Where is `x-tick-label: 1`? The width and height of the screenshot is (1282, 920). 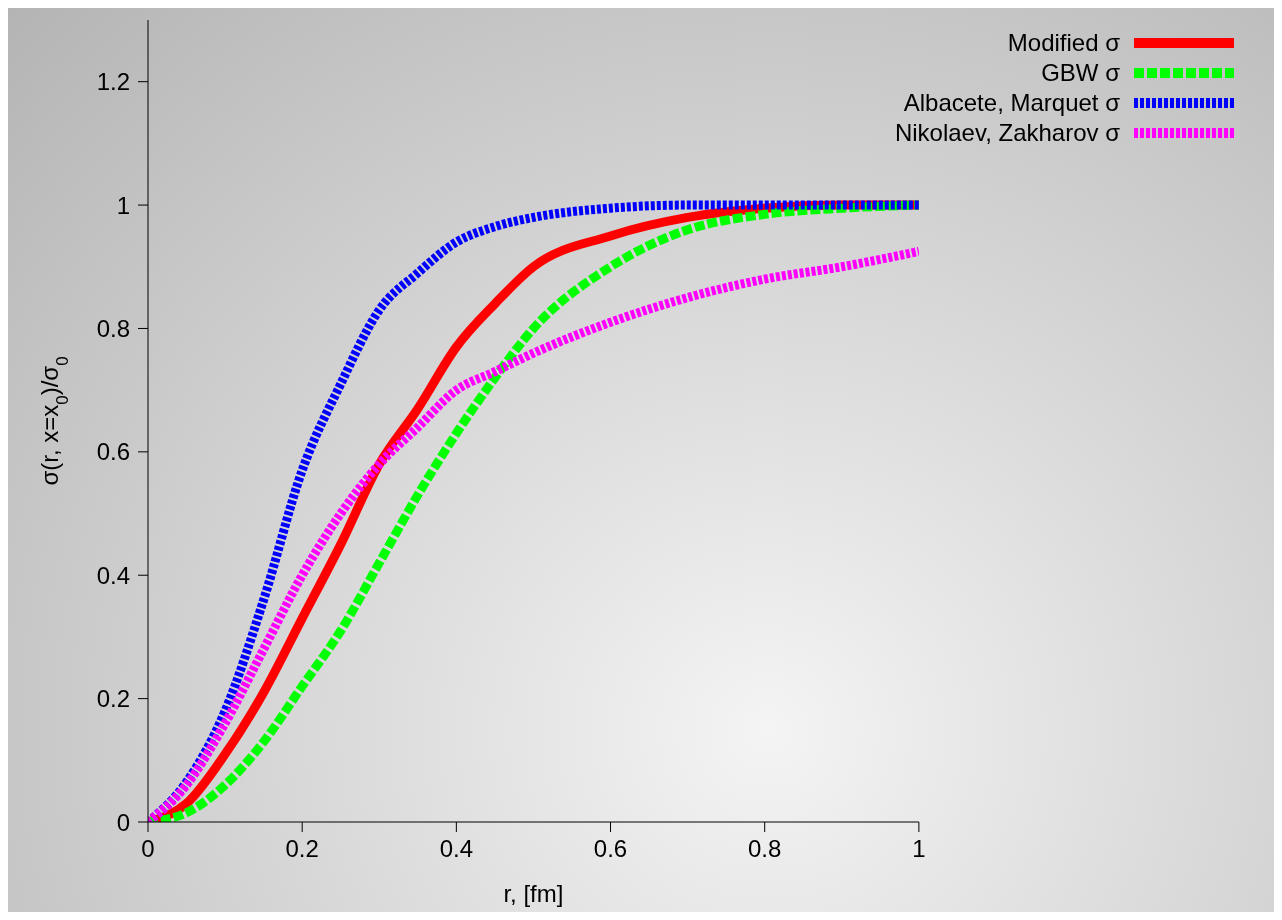
x-tick-label: 1 is located at coordinates (919, 849).